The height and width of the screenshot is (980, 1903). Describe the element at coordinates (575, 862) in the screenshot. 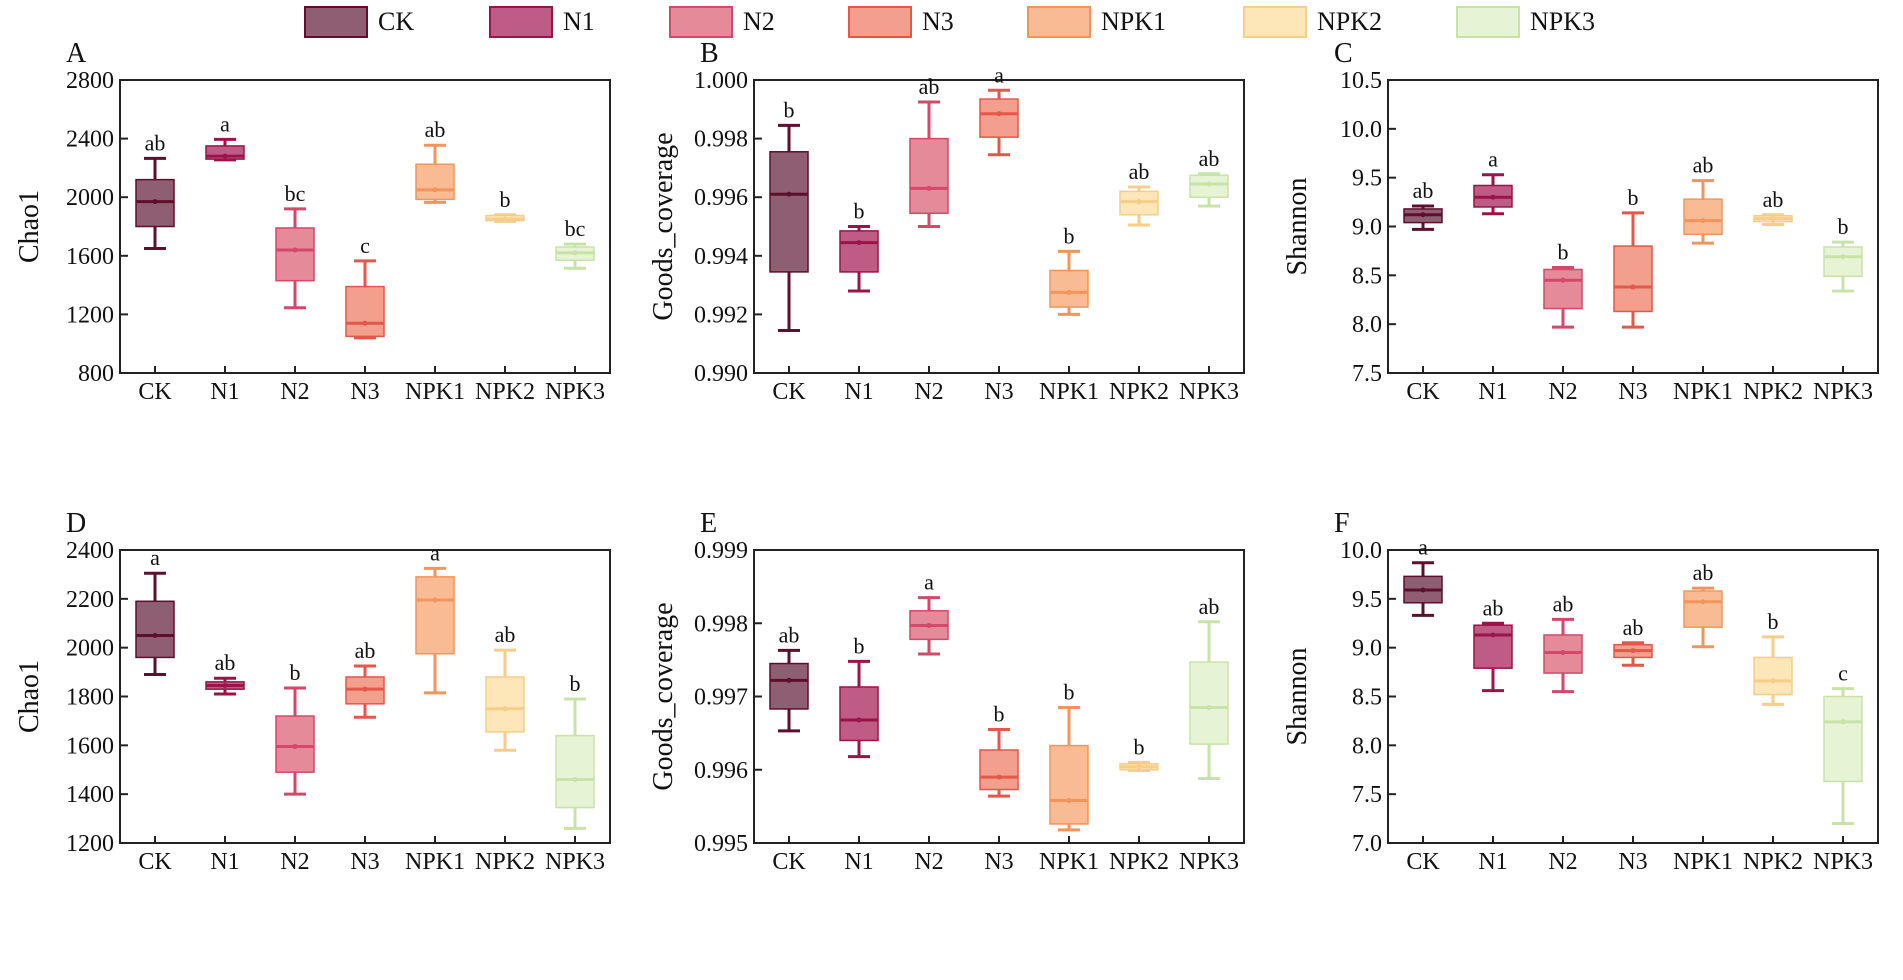

I see `x-tick-label-d: NPK3` at that location.